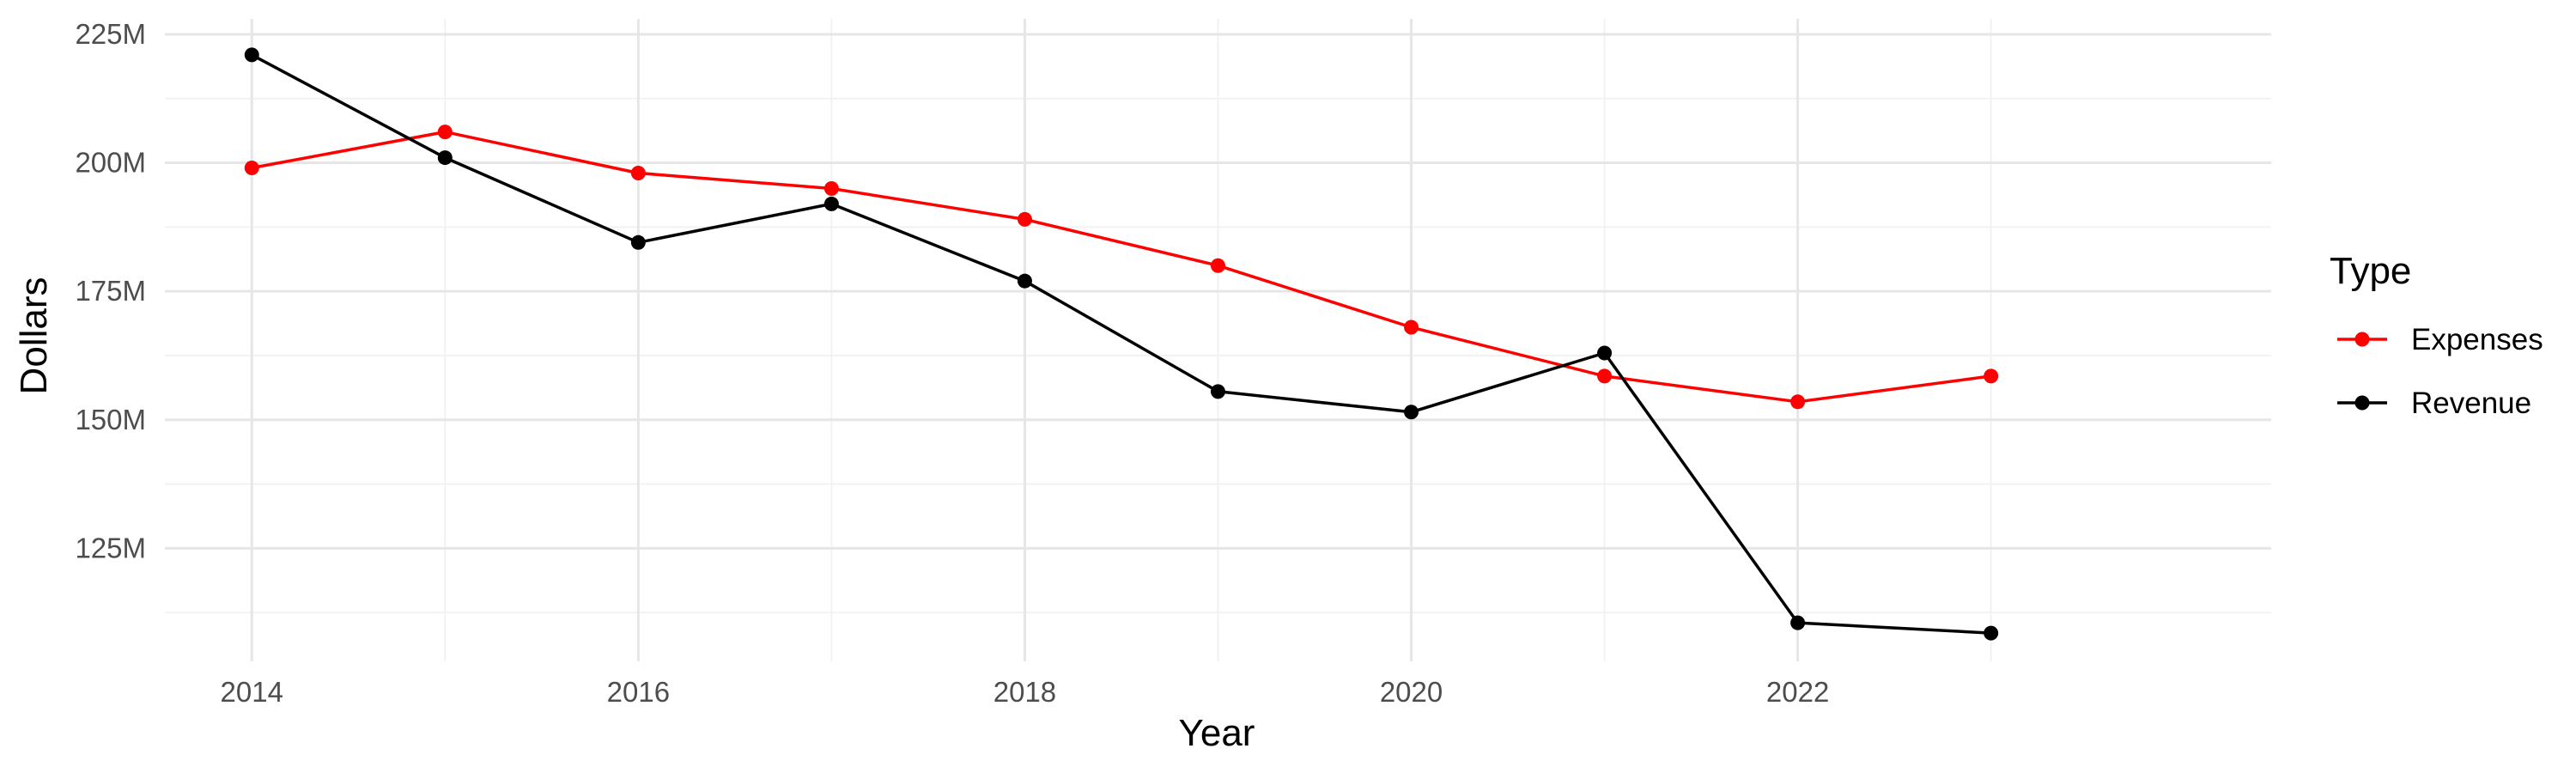  What do you see at coordinates (111, 34) in the screenshot?
I see `y-tick-label: 225M` at bounding box center [111, 34].